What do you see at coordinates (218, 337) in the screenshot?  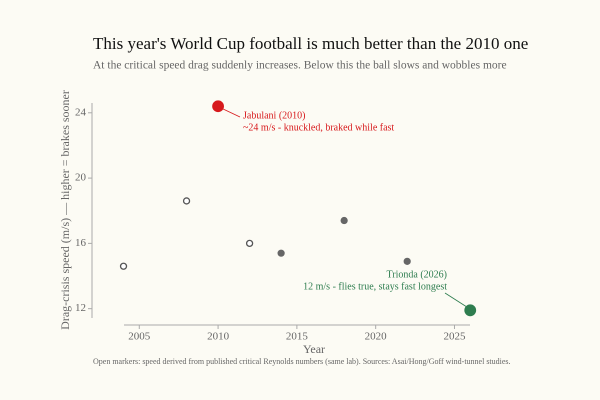 I see `x-tick-label: 2010` at bounding box center [218, 337].